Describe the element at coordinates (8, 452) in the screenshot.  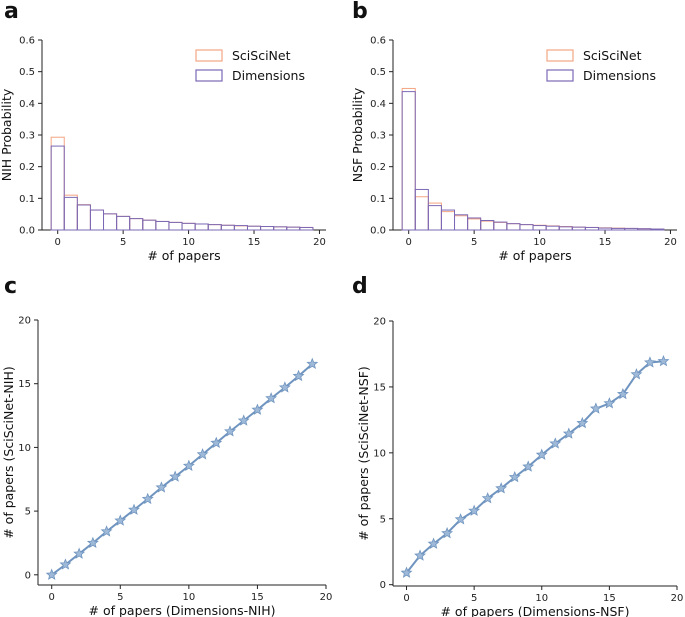
I see `panel-c-y-axis-label: # of papers (SciSciNet-NIH)` at that location.